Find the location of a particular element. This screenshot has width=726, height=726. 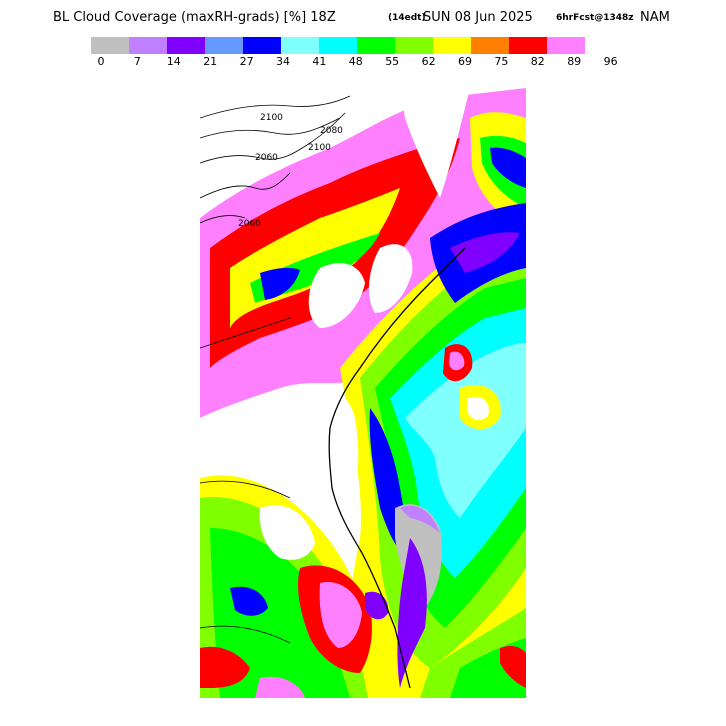

colorbar-tick-label: 48 is located at coordinates (355, 61).